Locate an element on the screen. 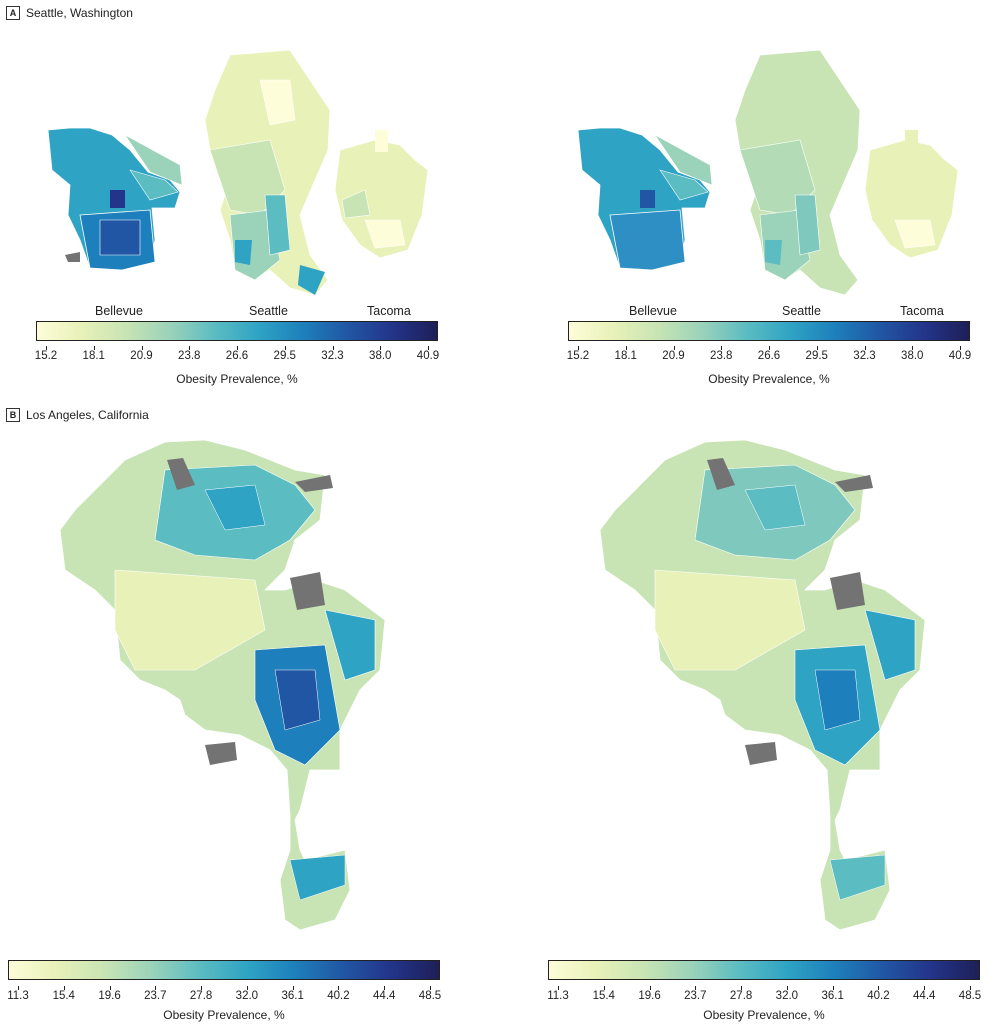 This screenshot has height=1024, width=998. panel-a-header: A Seattle, Washington is located at coordinates (69, 13).